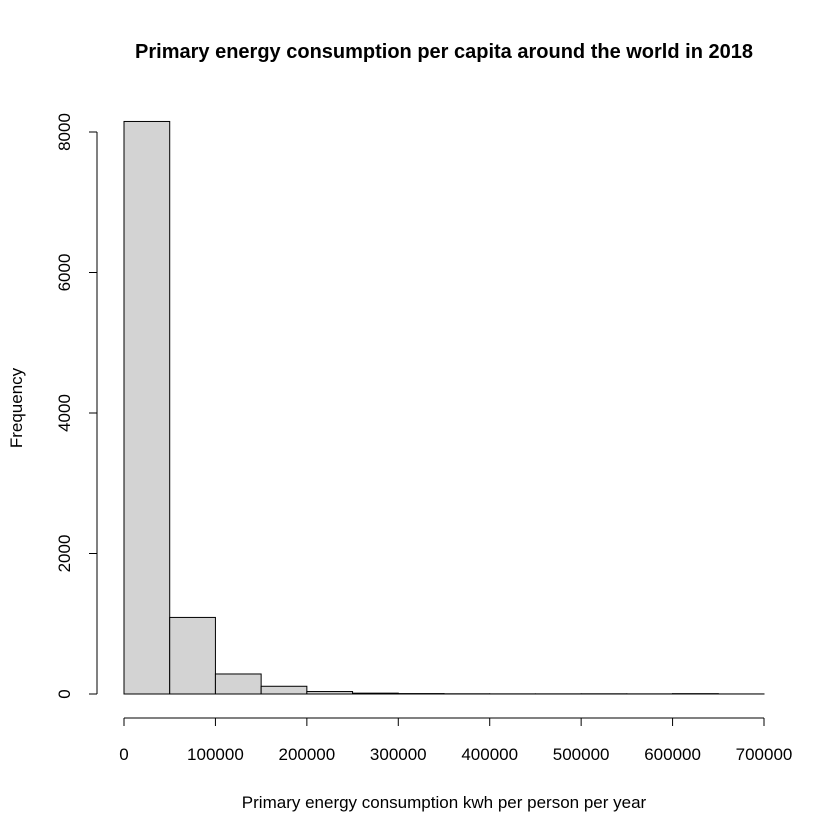  Describe the element at coordinates (64, 554) in the screenshot. I see `y-tick-label: 2000` at that location.